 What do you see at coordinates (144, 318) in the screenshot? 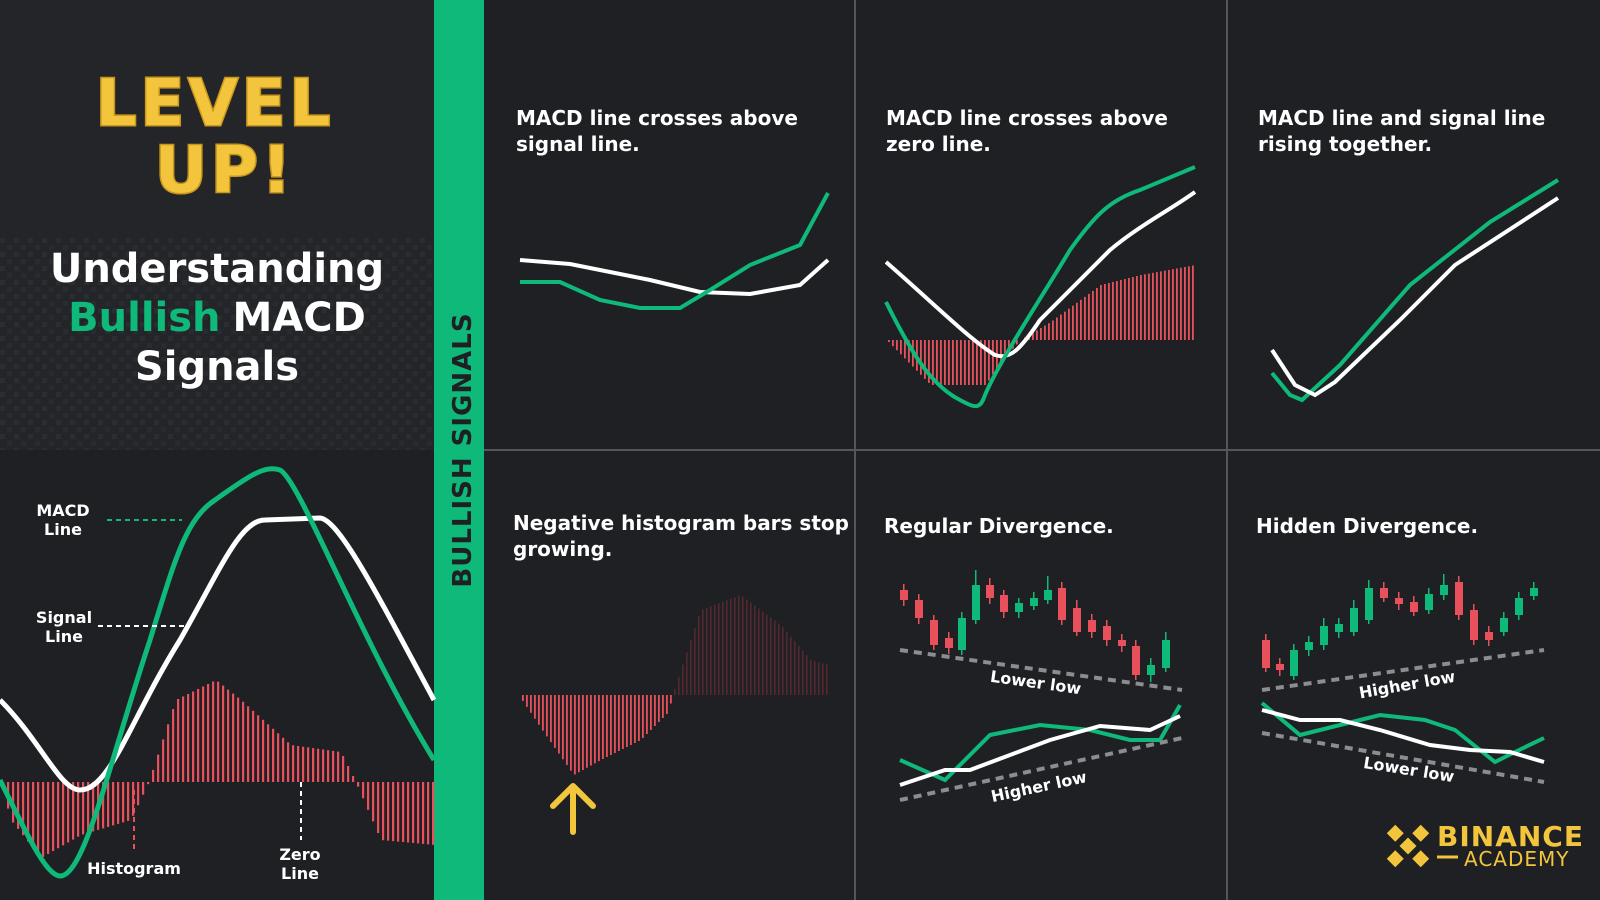
I see `title-highlight: Bullish` at bounding box center [144, 318].